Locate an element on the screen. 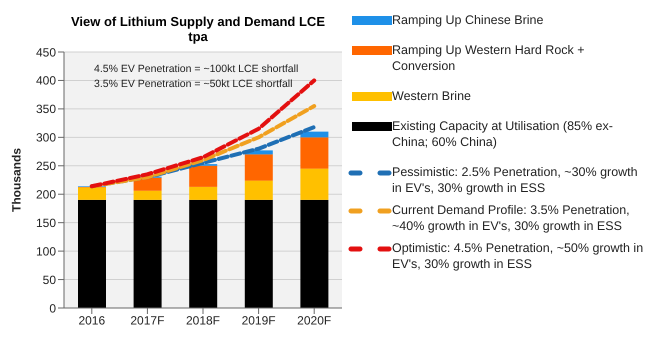  annotation: 4.5% EV Penetration = ~100kt LCE shortfall is located at coordinates (196, 69).